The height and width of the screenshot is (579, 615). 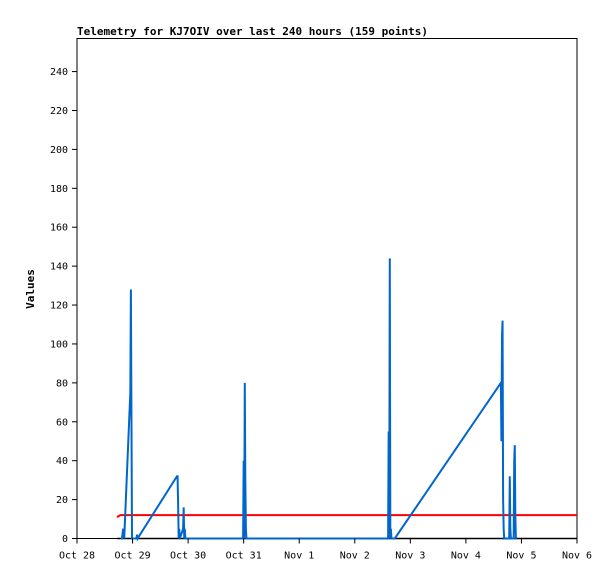 What do you see at coordinates (59, 344) in the screenshot?
I see `y-tick-label: 100` at bounding box center [59, 344].